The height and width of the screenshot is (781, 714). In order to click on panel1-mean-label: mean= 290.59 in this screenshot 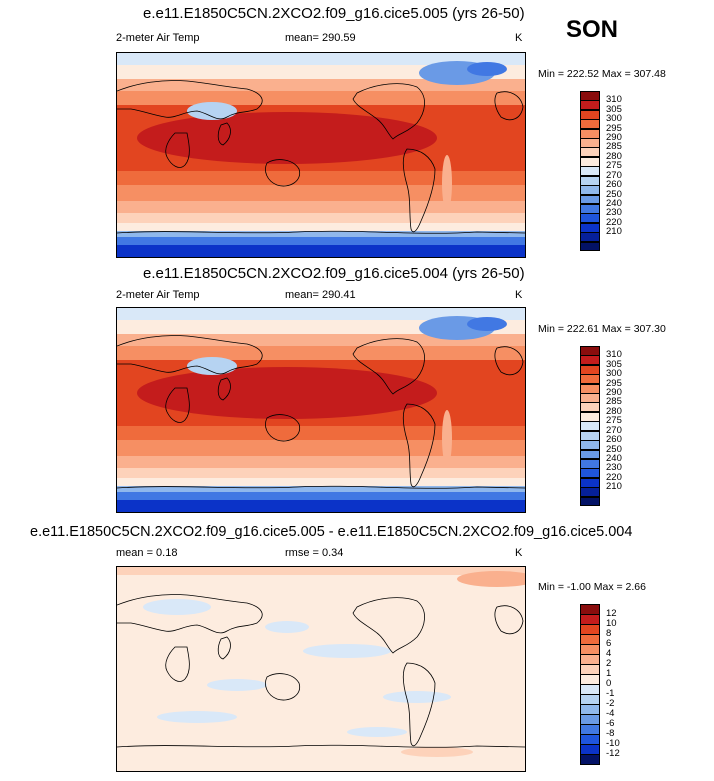, I will do `click(320, 38)`.